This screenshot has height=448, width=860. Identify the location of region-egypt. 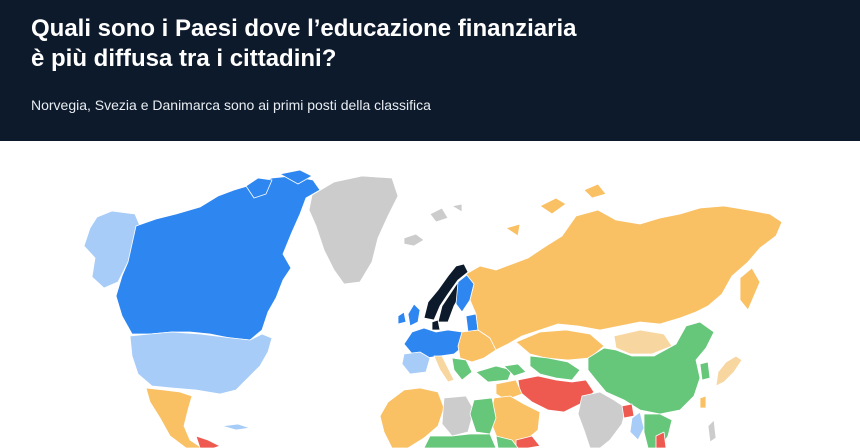
(483, 416).